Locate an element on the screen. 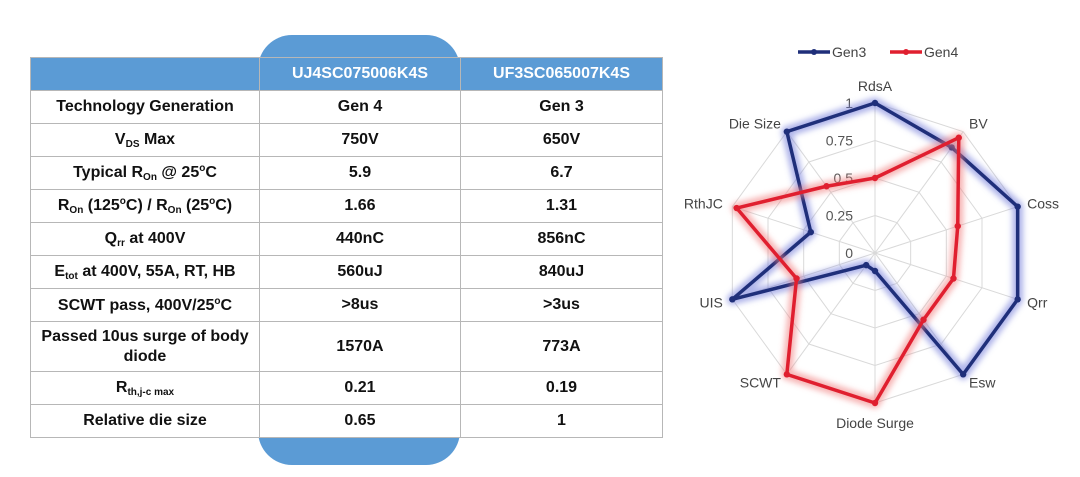  gen4-value: >8us is located at coordinates (360, 305).